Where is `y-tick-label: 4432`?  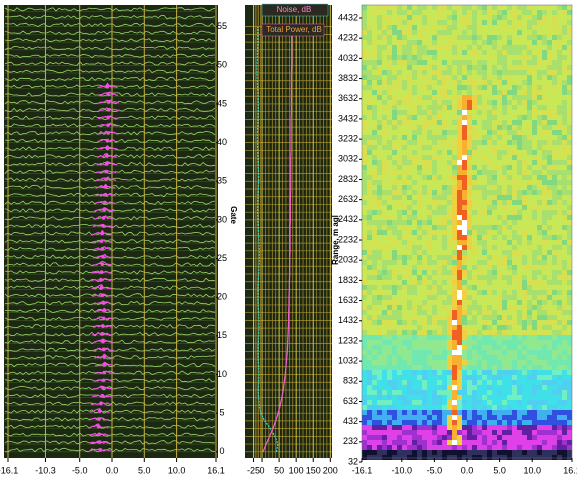 y-tick-label: 4432 is located at coordinates (348, 17).